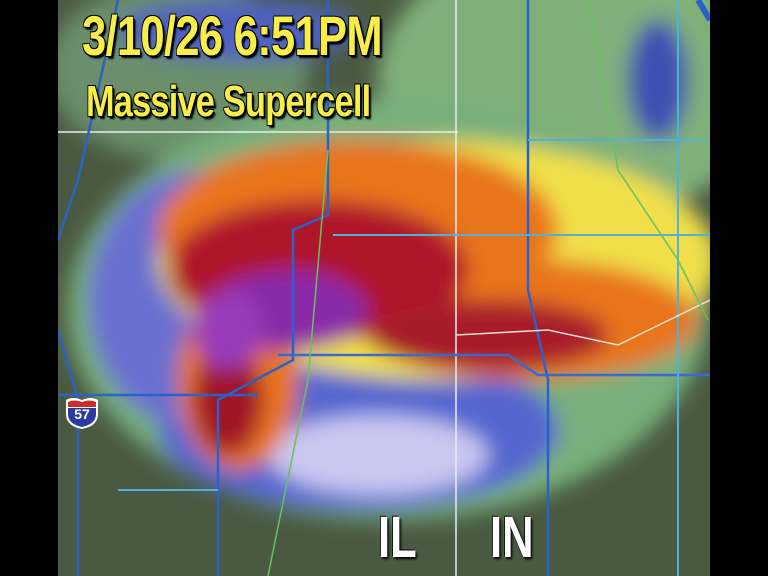 The width and height of the screenshot is (768, 576). What do you see at coordinates (512, 537) in the screenshot?
I see `state-label-in: IN` at bounding box center [512, 537].